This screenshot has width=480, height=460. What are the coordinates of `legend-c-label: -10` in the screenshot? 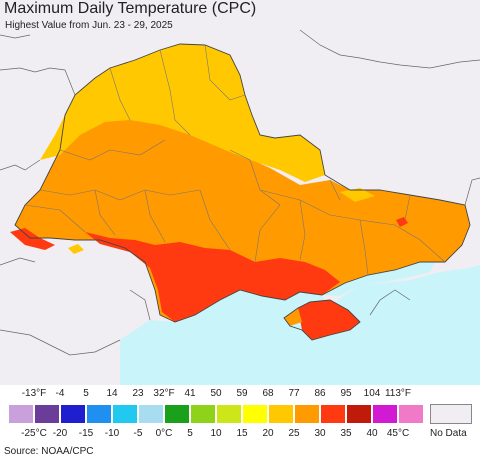 It's located at (112, 433).